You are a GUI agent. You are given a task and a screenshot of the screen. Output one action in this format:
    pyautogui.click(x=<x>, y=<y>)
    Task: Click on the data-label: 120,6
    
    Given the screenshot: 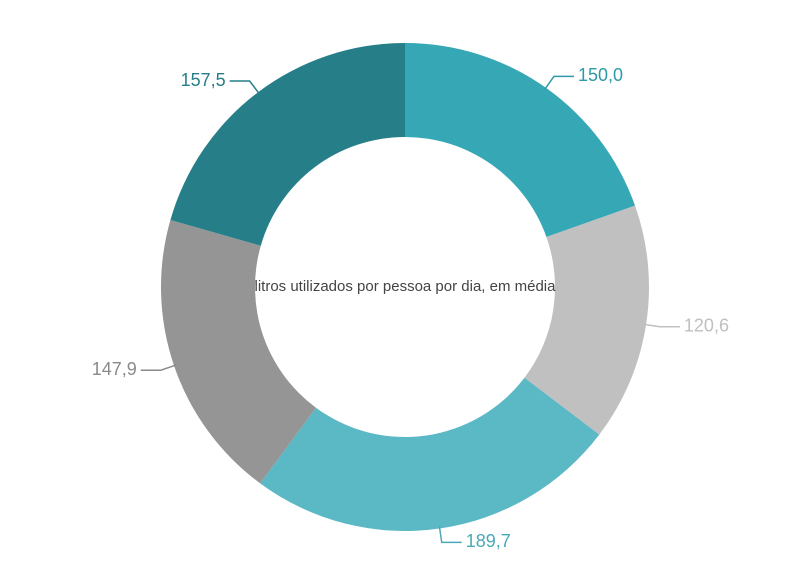 What is the action you would take?
    pyautogui.click(x=706, y=326)
    